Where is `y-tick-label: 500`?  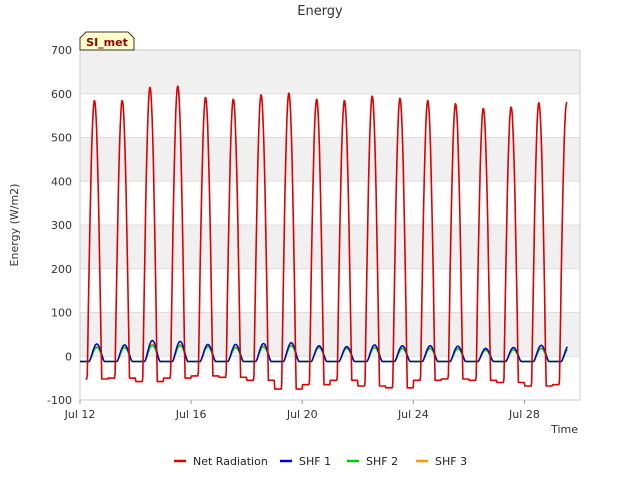 y-tick-label: 500 is located at coordinates (61, 138).